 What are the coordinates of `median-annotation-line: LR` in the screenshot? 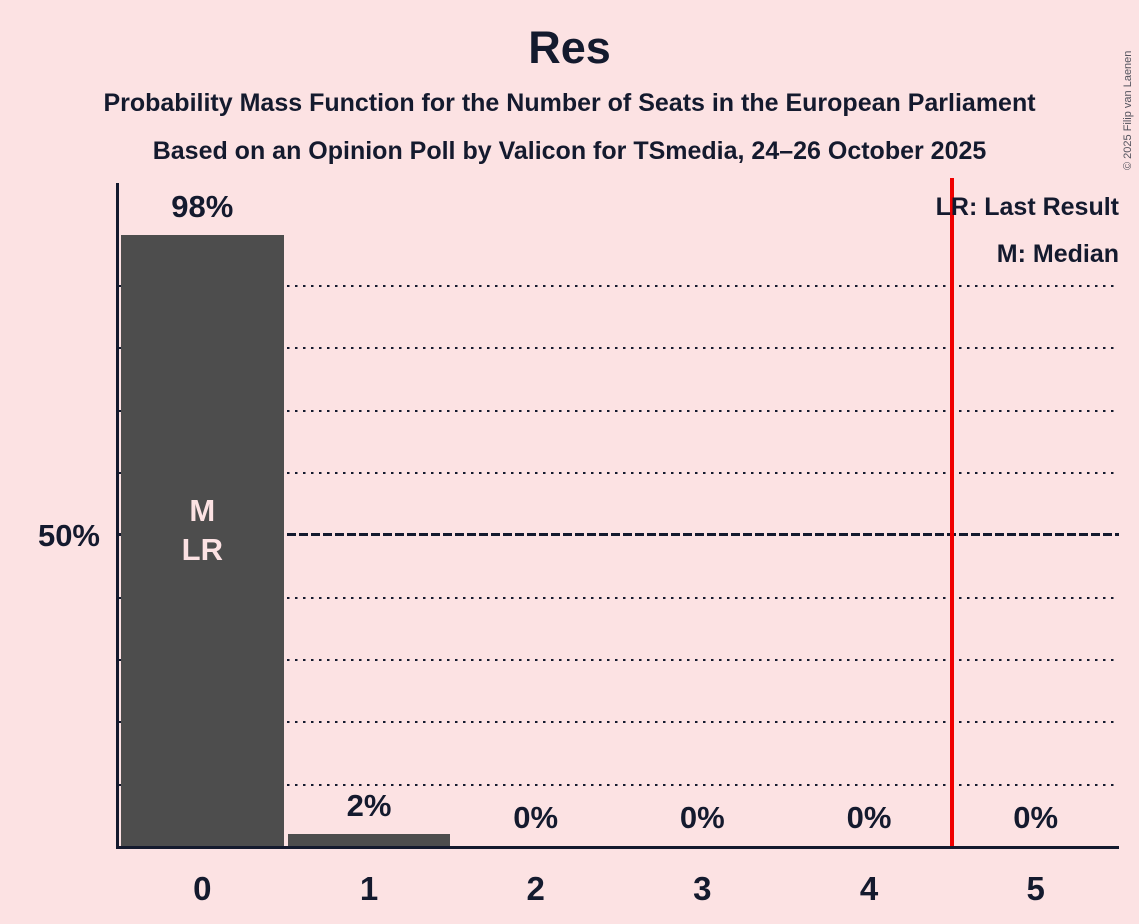 It's located at (202, 550).